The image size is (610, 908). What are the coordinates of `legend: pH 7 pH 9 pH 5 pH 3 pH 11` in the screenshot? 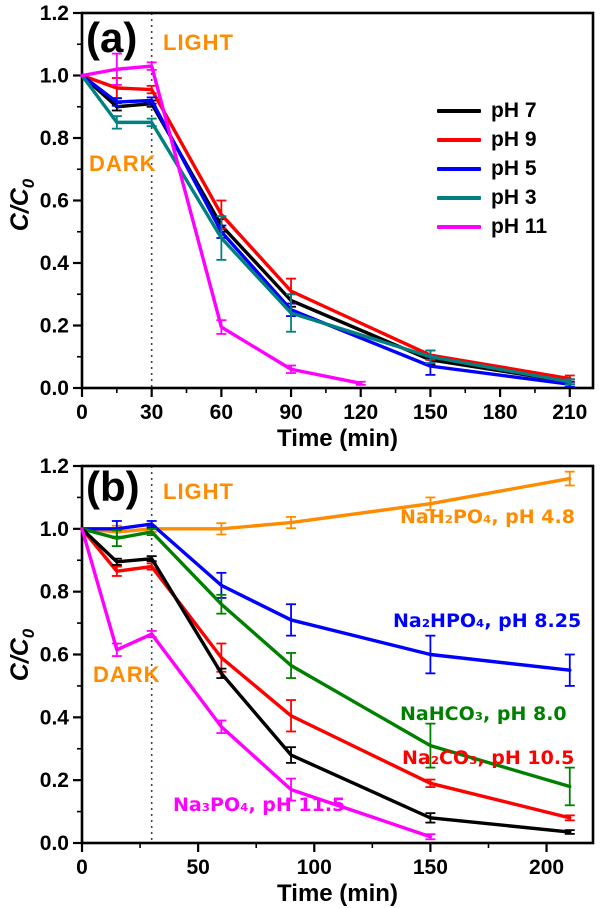 It's located at (492, 168).